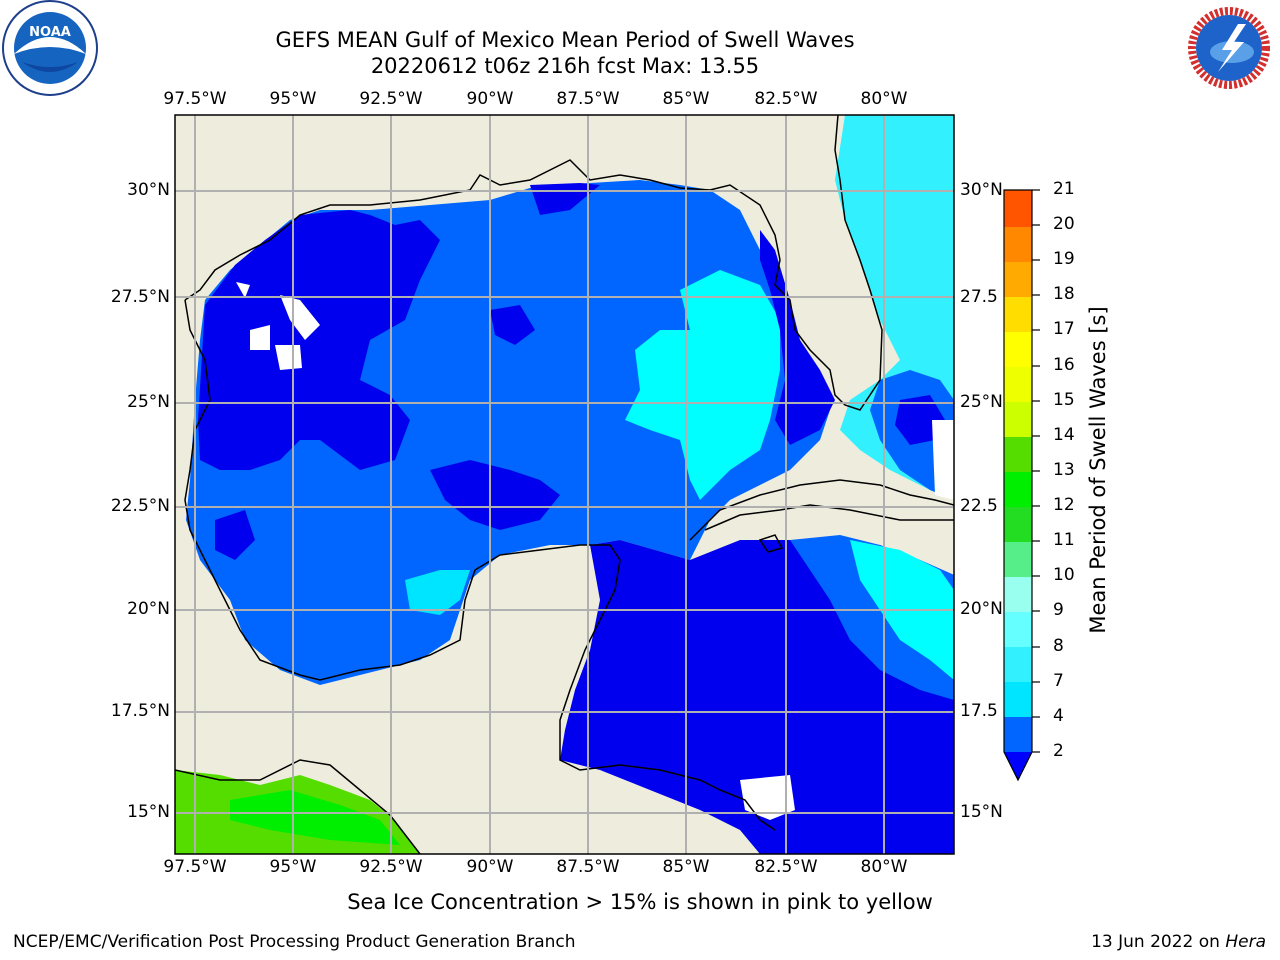  What do you see at coordinates (565, 66) in the screenshot?
I see `map-subtitle: 20220612 t06z 216h fcst Max: 13.55` at bounding box center [565, 66].